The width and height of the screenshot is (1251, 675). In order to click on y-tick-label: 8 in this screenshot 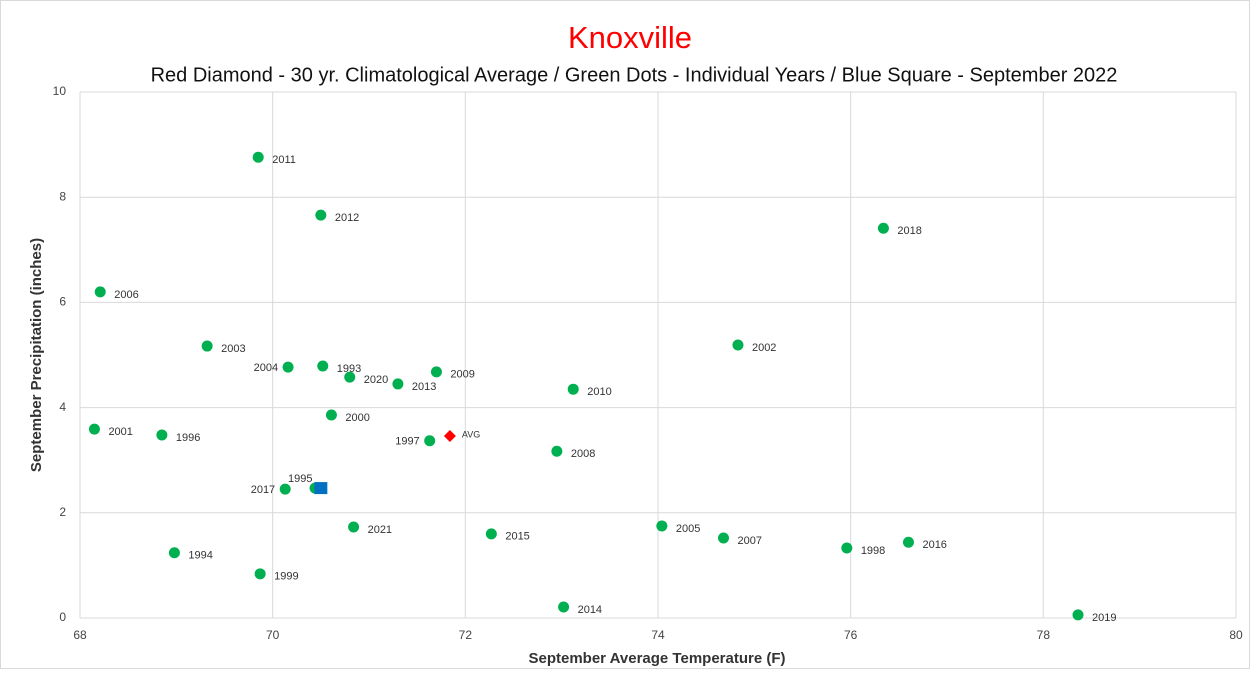, I will do `click(62, 196)`.